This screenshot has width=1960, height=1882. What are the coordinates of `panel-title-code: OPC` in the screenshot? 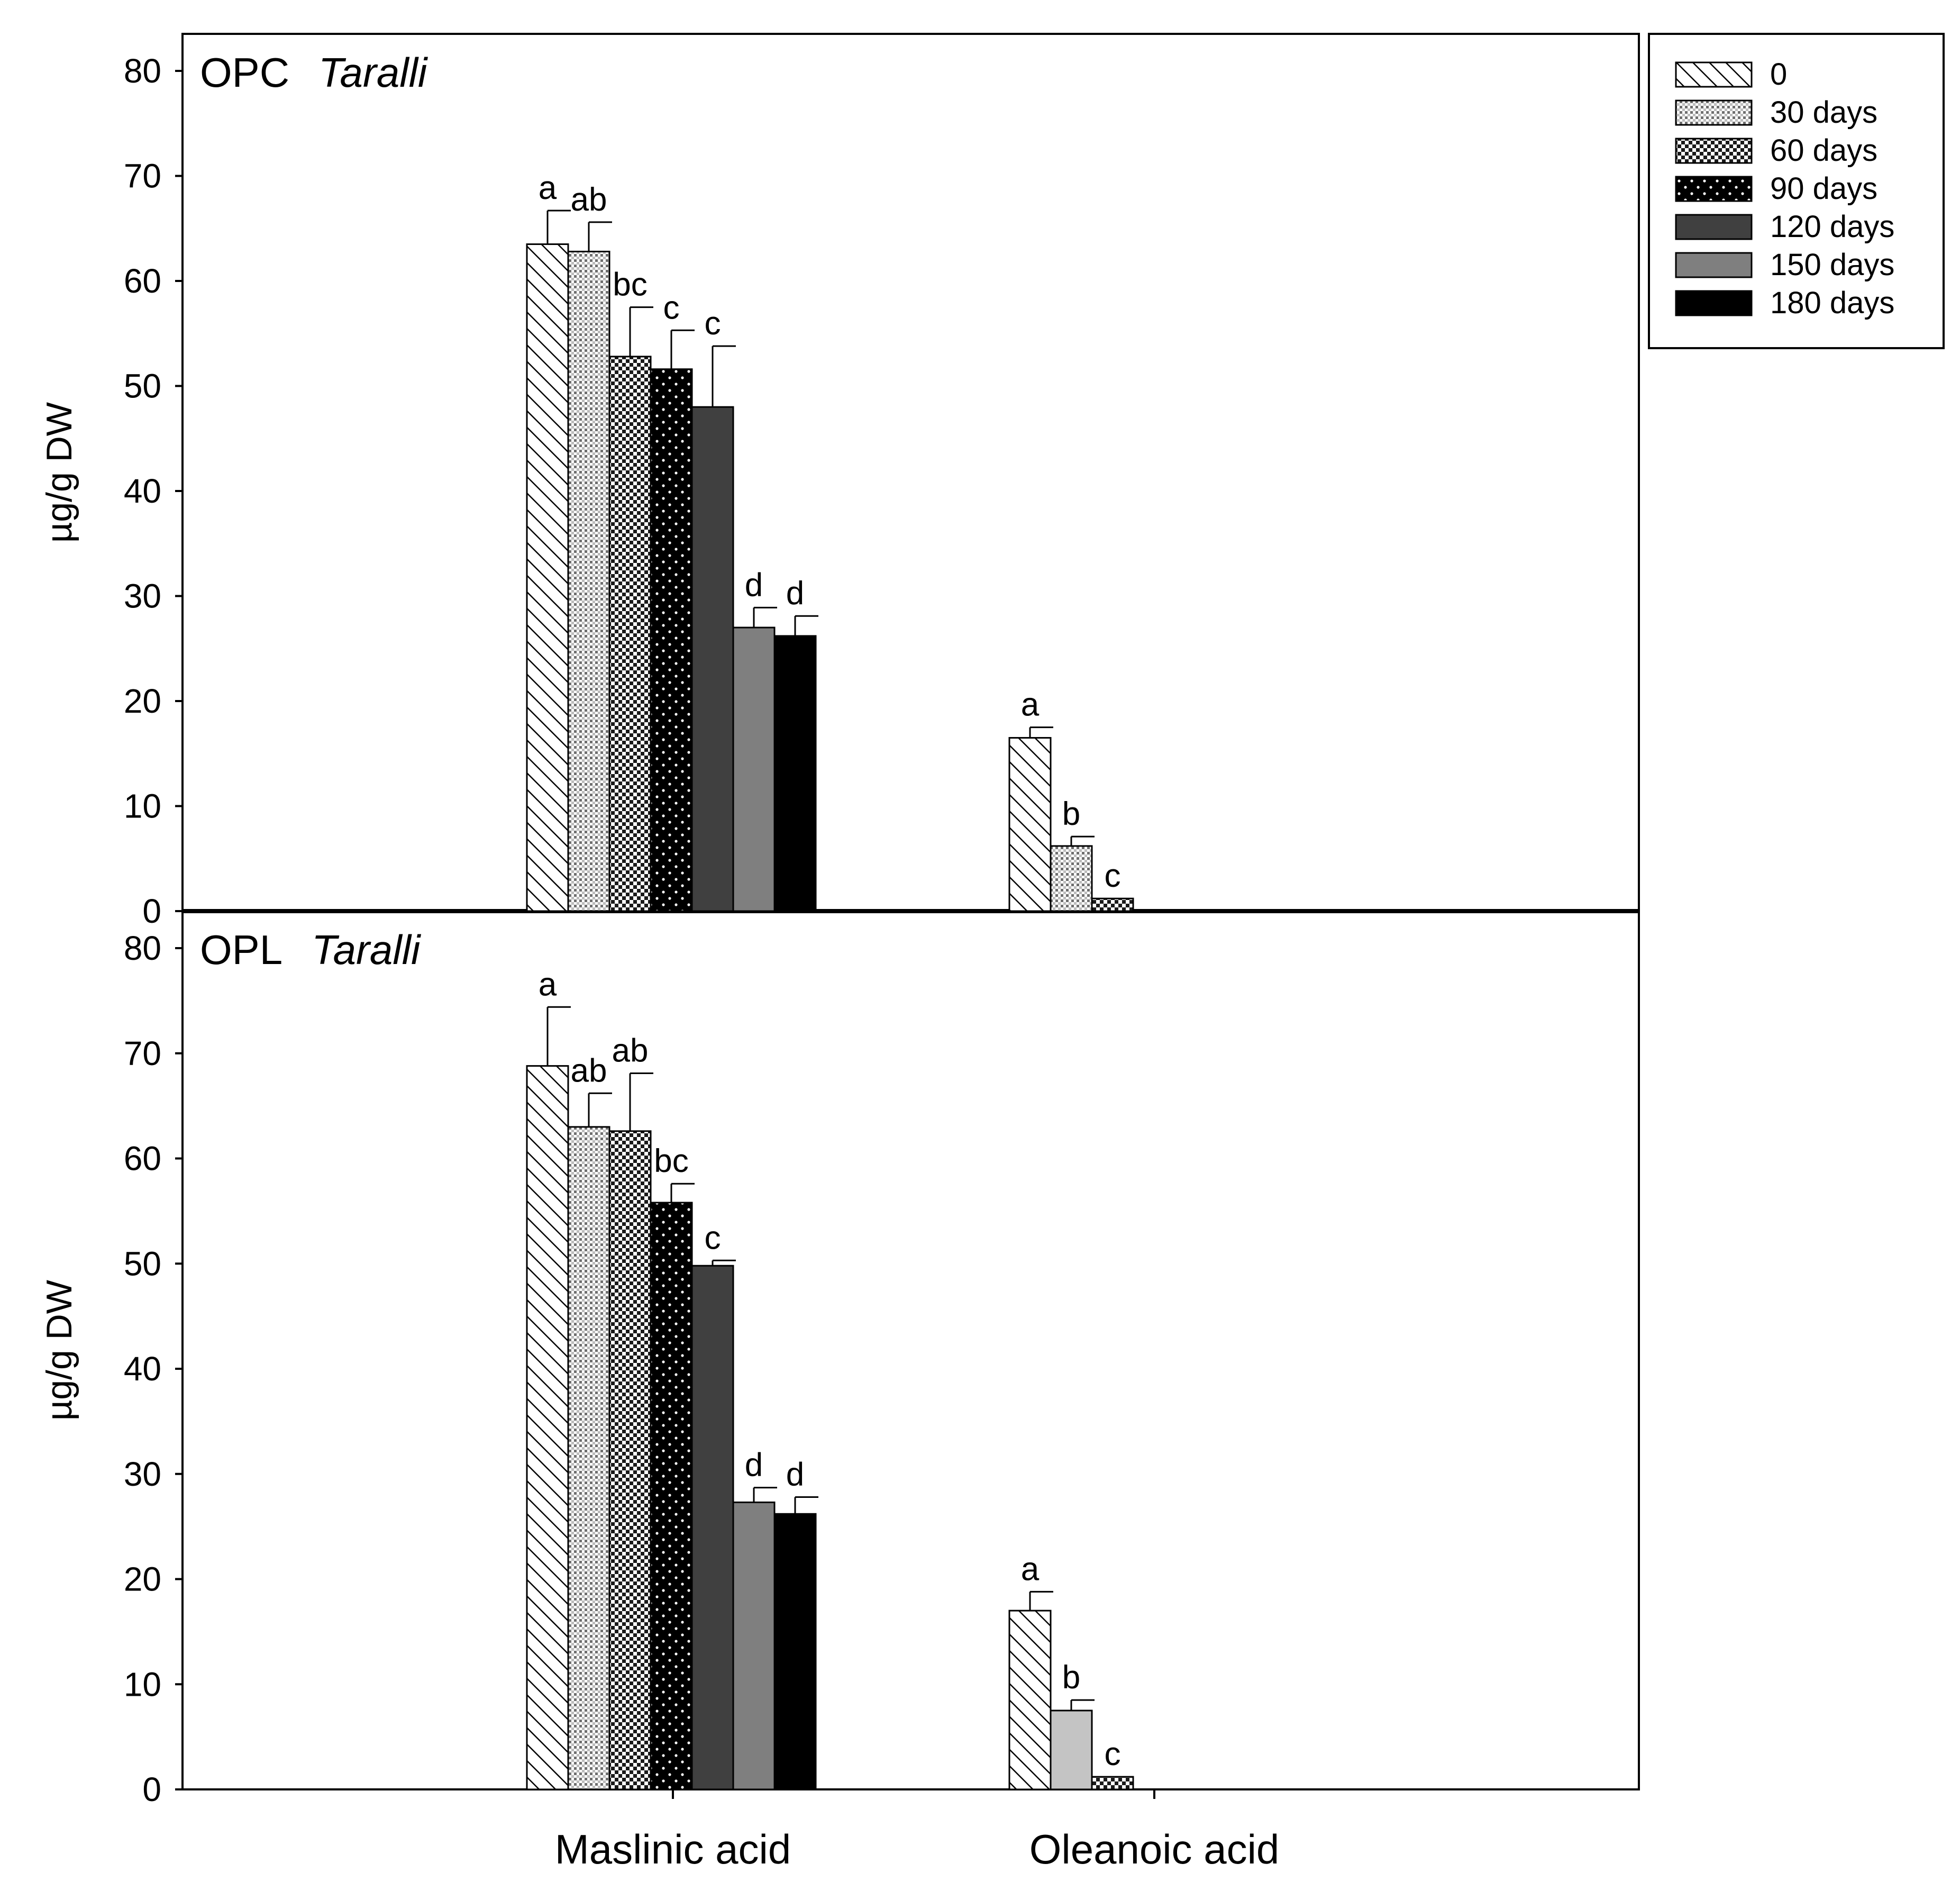 It's located at (245, 73).